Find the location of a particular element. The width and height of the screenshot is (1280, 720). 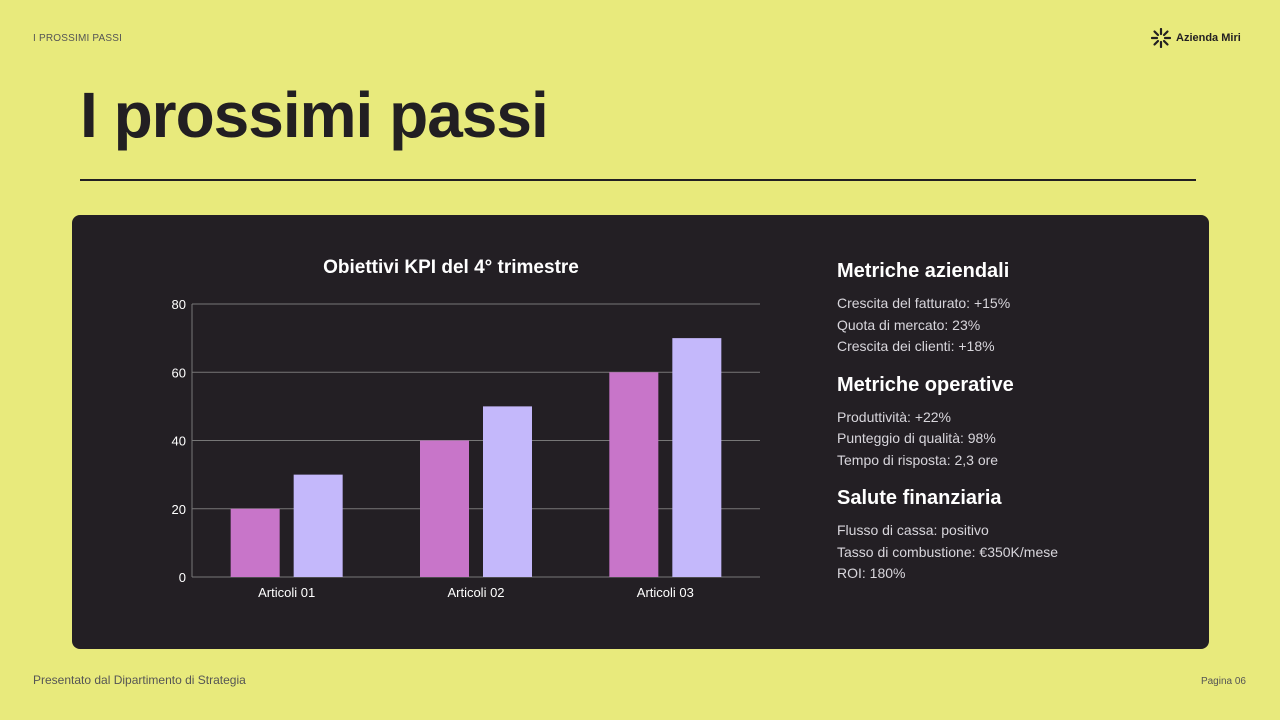

metric-group-title: Metriche aziendali is located at coordinates (923, 271).